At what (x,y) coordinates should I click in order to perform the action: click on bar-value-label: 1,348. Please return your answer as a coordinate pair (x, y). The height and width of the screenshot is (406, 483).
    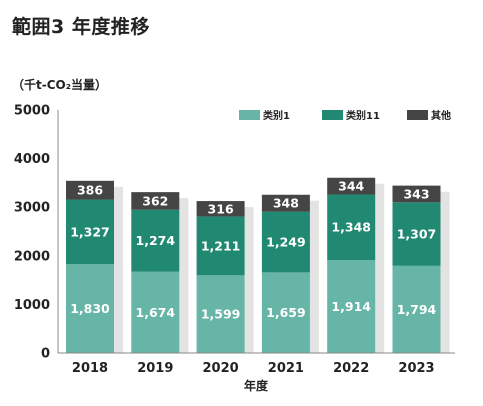
    Looking at the image, I should click on (351, 227).